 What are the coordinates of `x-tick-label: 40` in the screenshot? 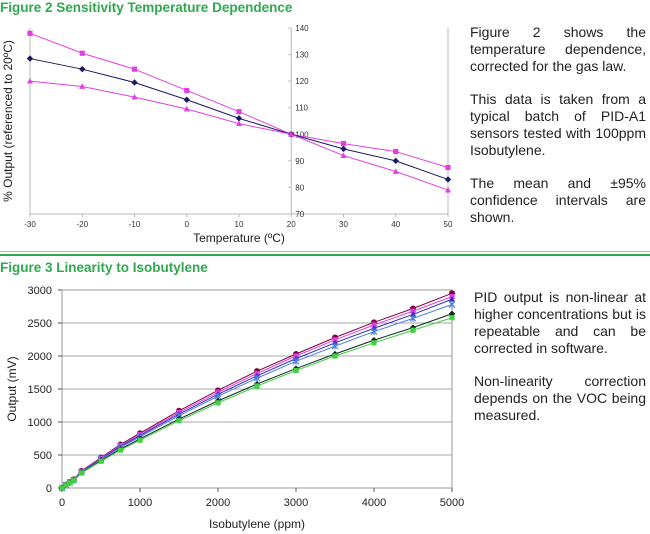 It's located at (395, 224).